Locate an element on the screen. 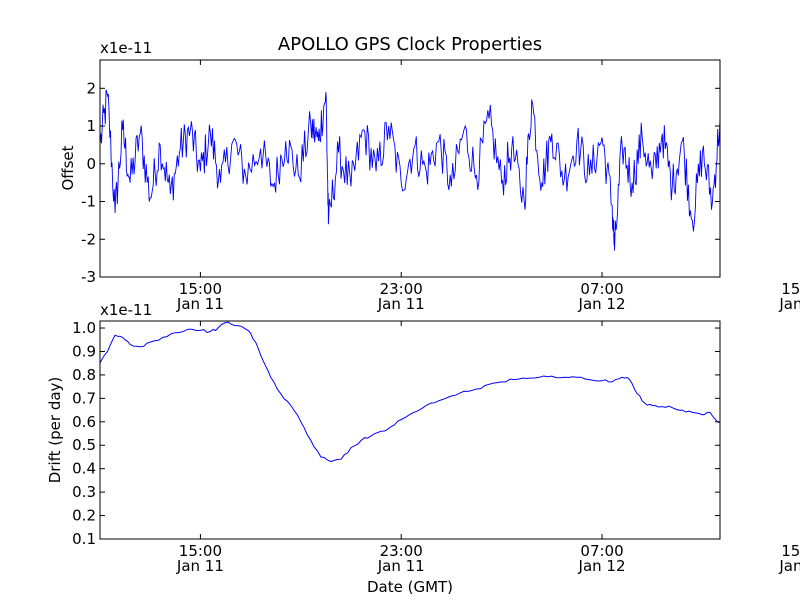  drift-y-tick-label: 0.3 is located at coordinates (84, 492).